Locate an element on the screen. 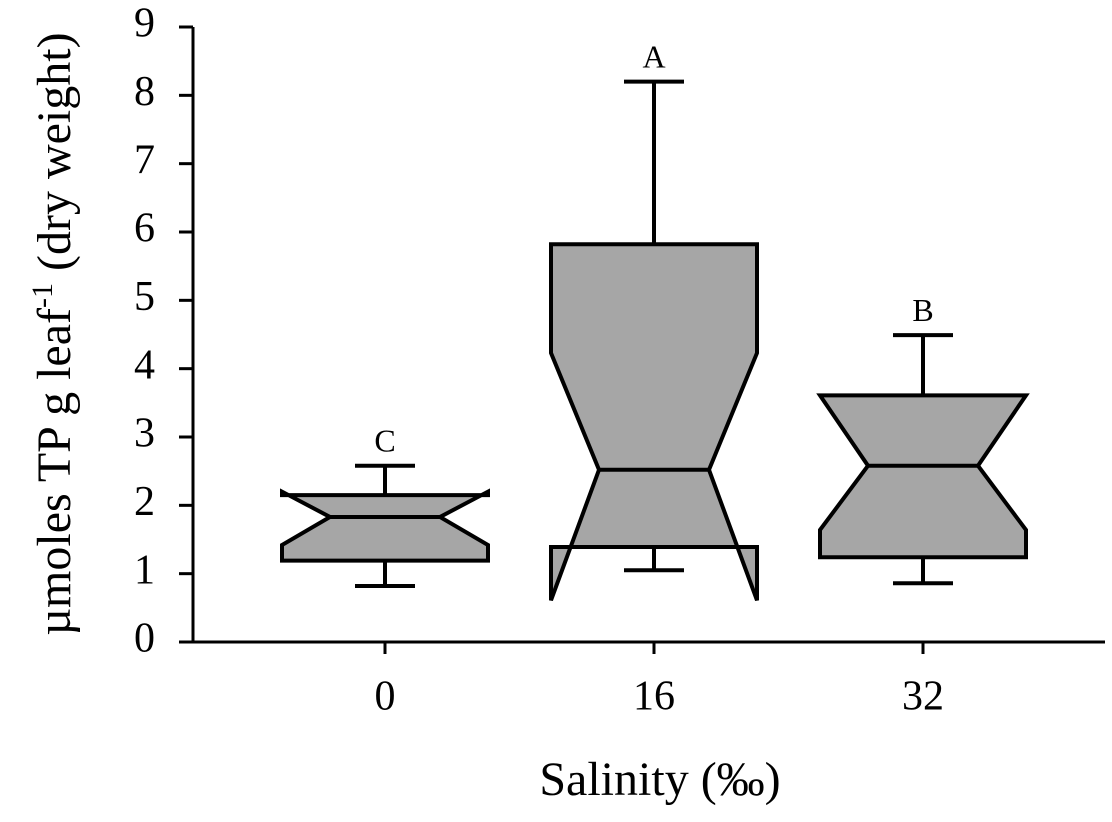 The image size is (1112, 822). group-letter: A is located at coordinates (653, 57).